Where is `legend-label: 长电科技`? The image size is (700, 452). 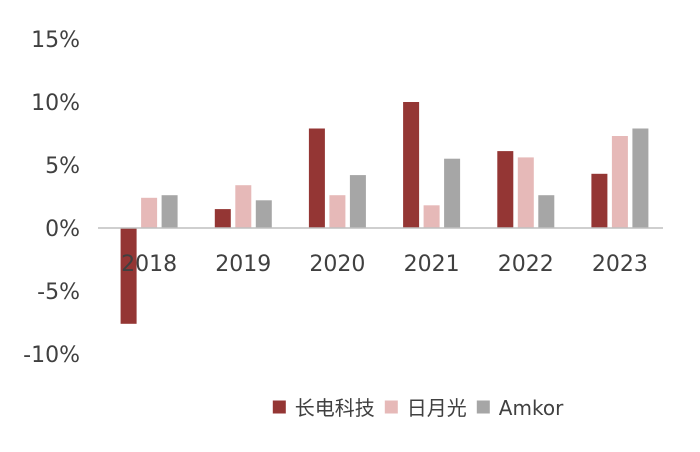
legend-label: 长电科技 is located at coordinates (335, 408).